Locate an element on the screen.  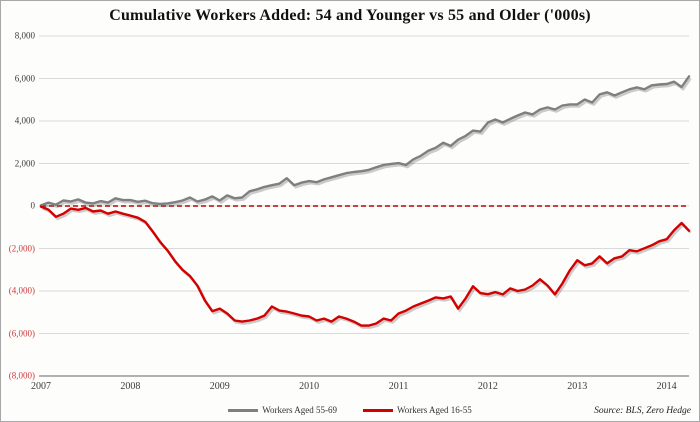
legend-item-younger: Workers Aged 16-55 is located at coordinates (417, 410).